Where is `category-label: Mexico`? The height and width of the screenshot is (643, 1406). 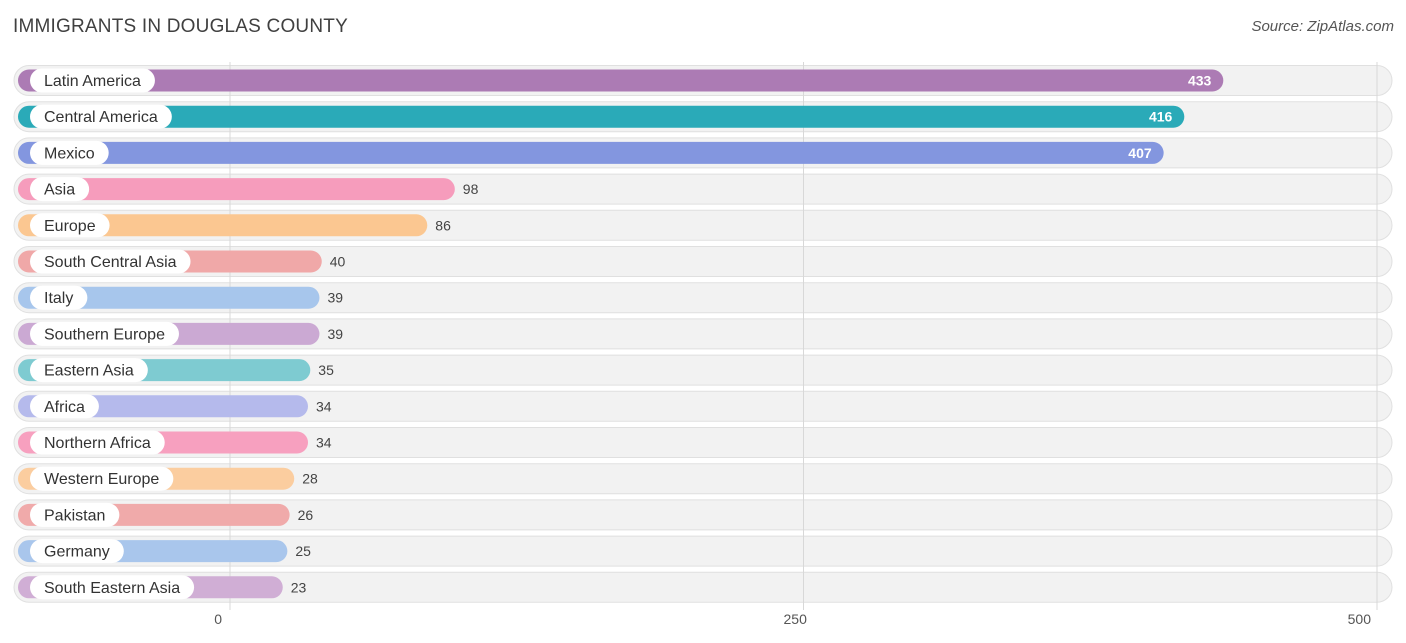 category-label: Mexico is located at coordinates (69, 153).